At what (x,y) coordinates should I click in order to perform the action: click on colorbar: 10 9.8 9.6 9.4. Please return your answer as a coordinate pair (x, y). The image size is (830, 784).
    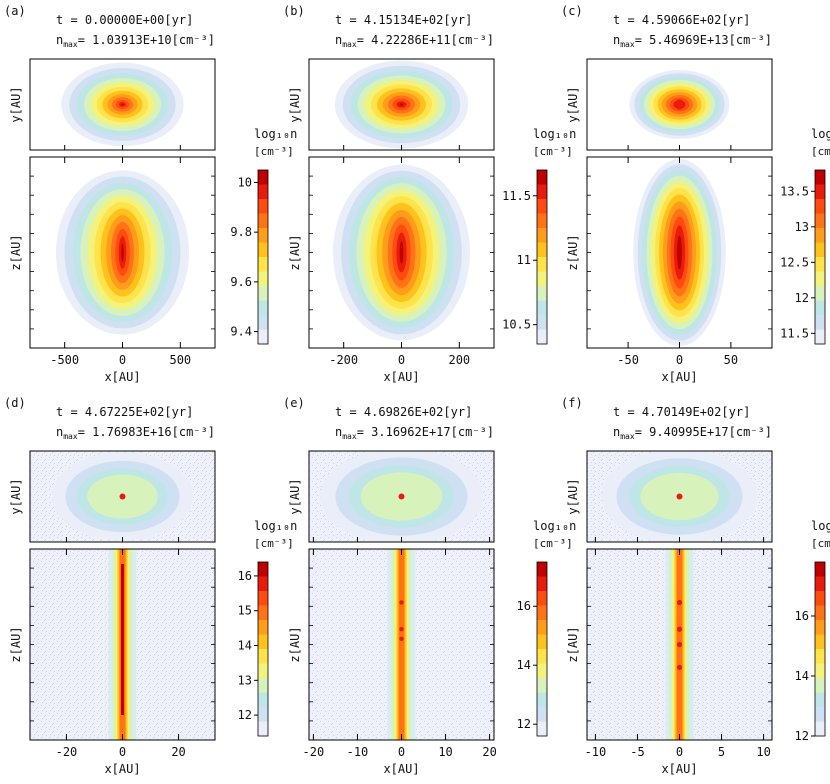
    Looking at the image, I should click on (249, 257).